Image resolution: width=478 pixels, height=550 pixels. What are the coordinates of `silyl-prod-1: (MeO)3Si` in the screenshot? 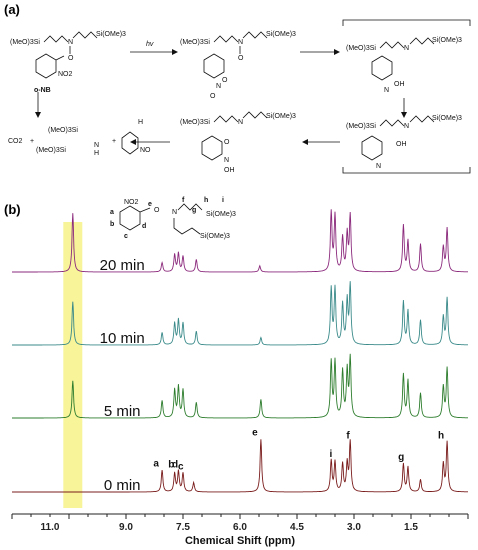 It's located at (63, 130).